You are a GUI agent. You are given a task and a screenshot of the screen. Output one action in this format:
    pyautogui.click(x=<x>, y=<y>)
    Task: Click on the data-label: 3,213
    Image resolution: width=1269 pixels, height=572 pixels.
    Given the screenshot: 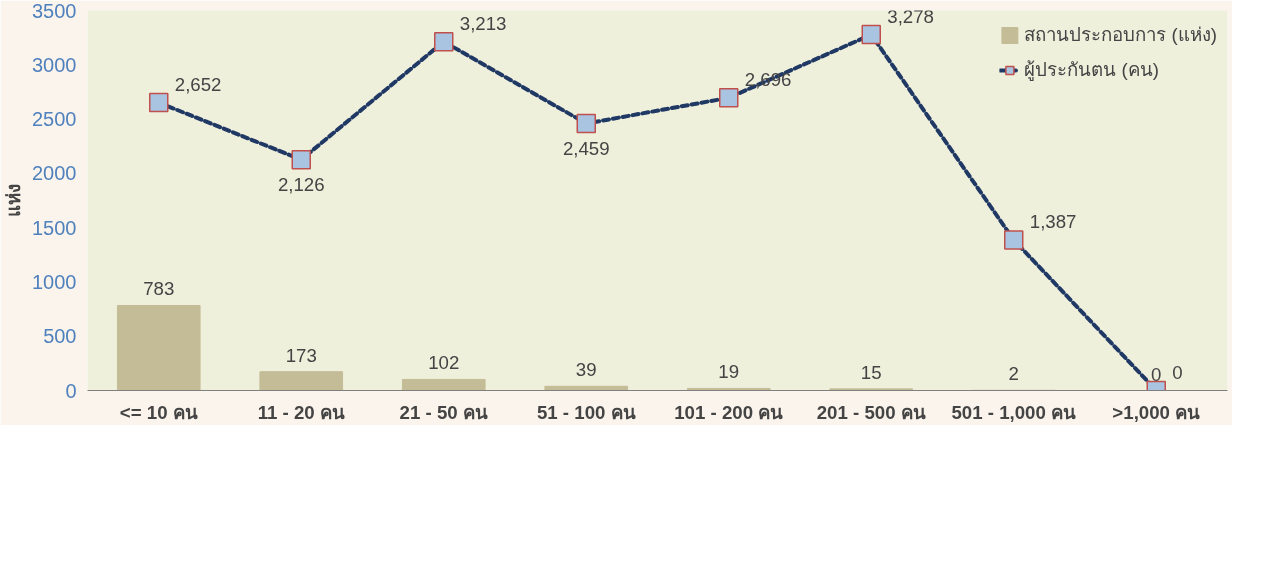 What is the action you would take?
    pyautogui.click(x=483, y=23)
    